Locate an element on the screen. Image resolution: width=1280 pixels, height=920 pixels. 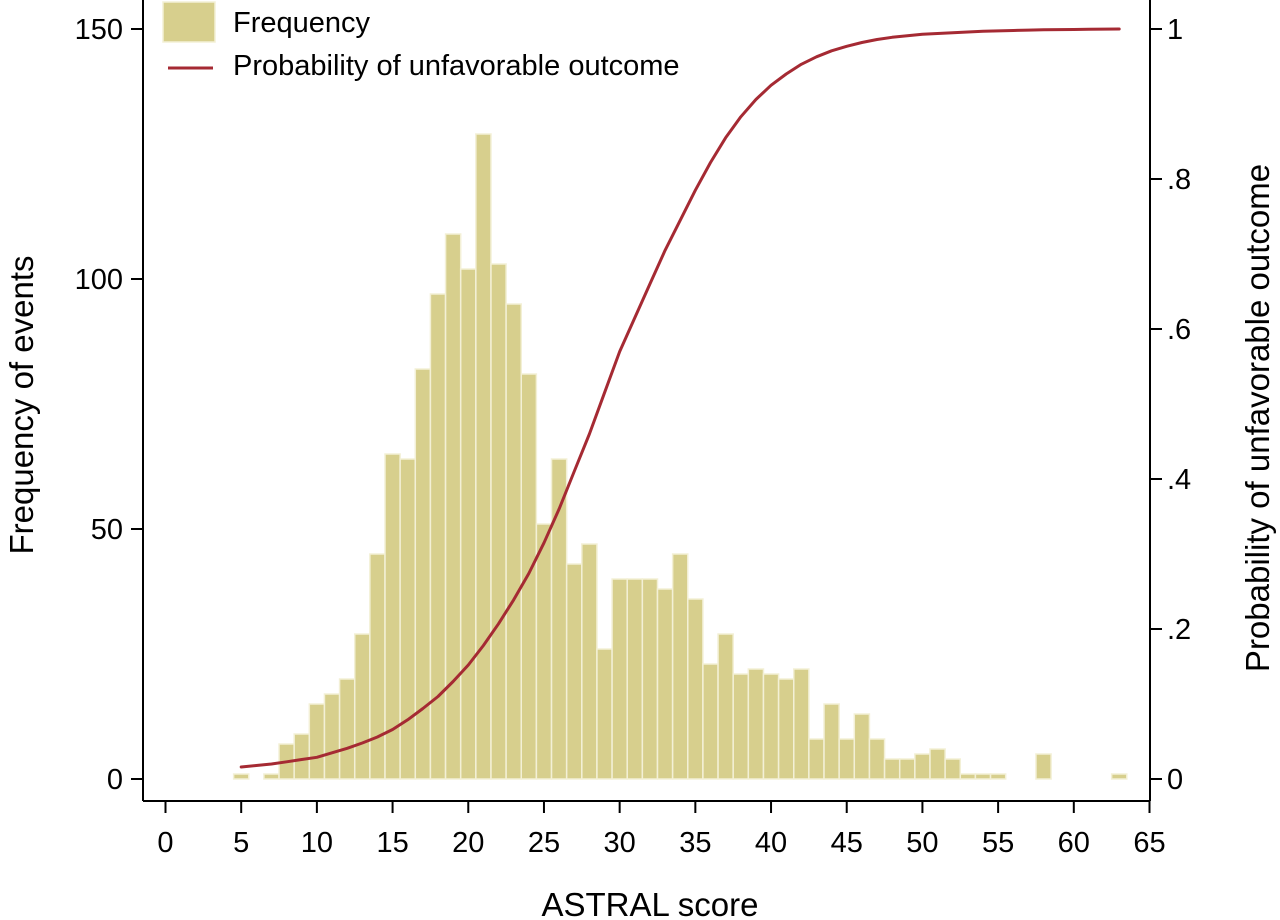
y-tick-label: 0 is located at coordinates (115, 780).